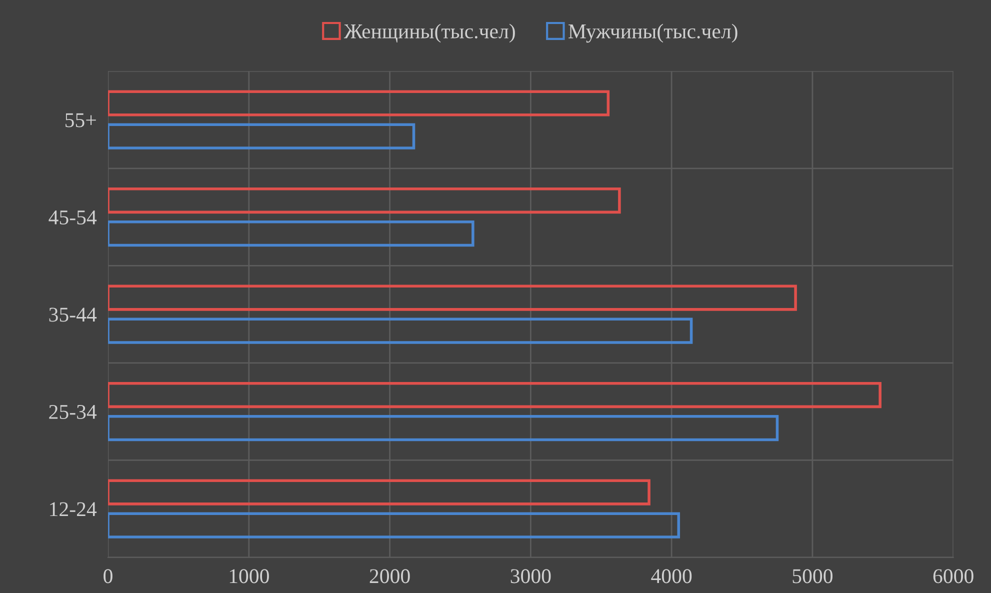  I want to click on x-tick-label: 6000, so click(953, 576).